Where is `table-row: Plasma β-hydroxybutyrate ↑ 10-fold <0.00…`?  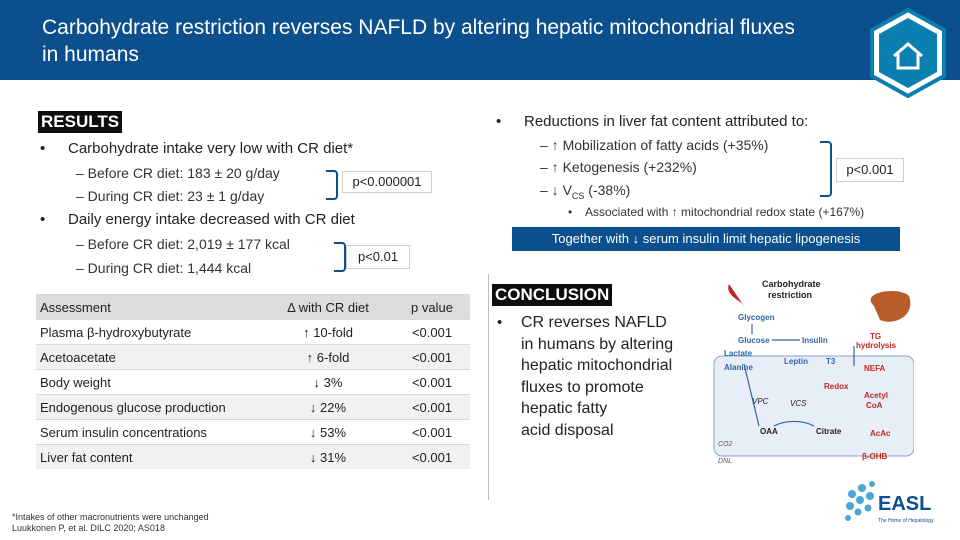
table-row: Plasma β-hydroxybutyrate ↑ 10-fold <0.00… is located at coordinates (253, 332).